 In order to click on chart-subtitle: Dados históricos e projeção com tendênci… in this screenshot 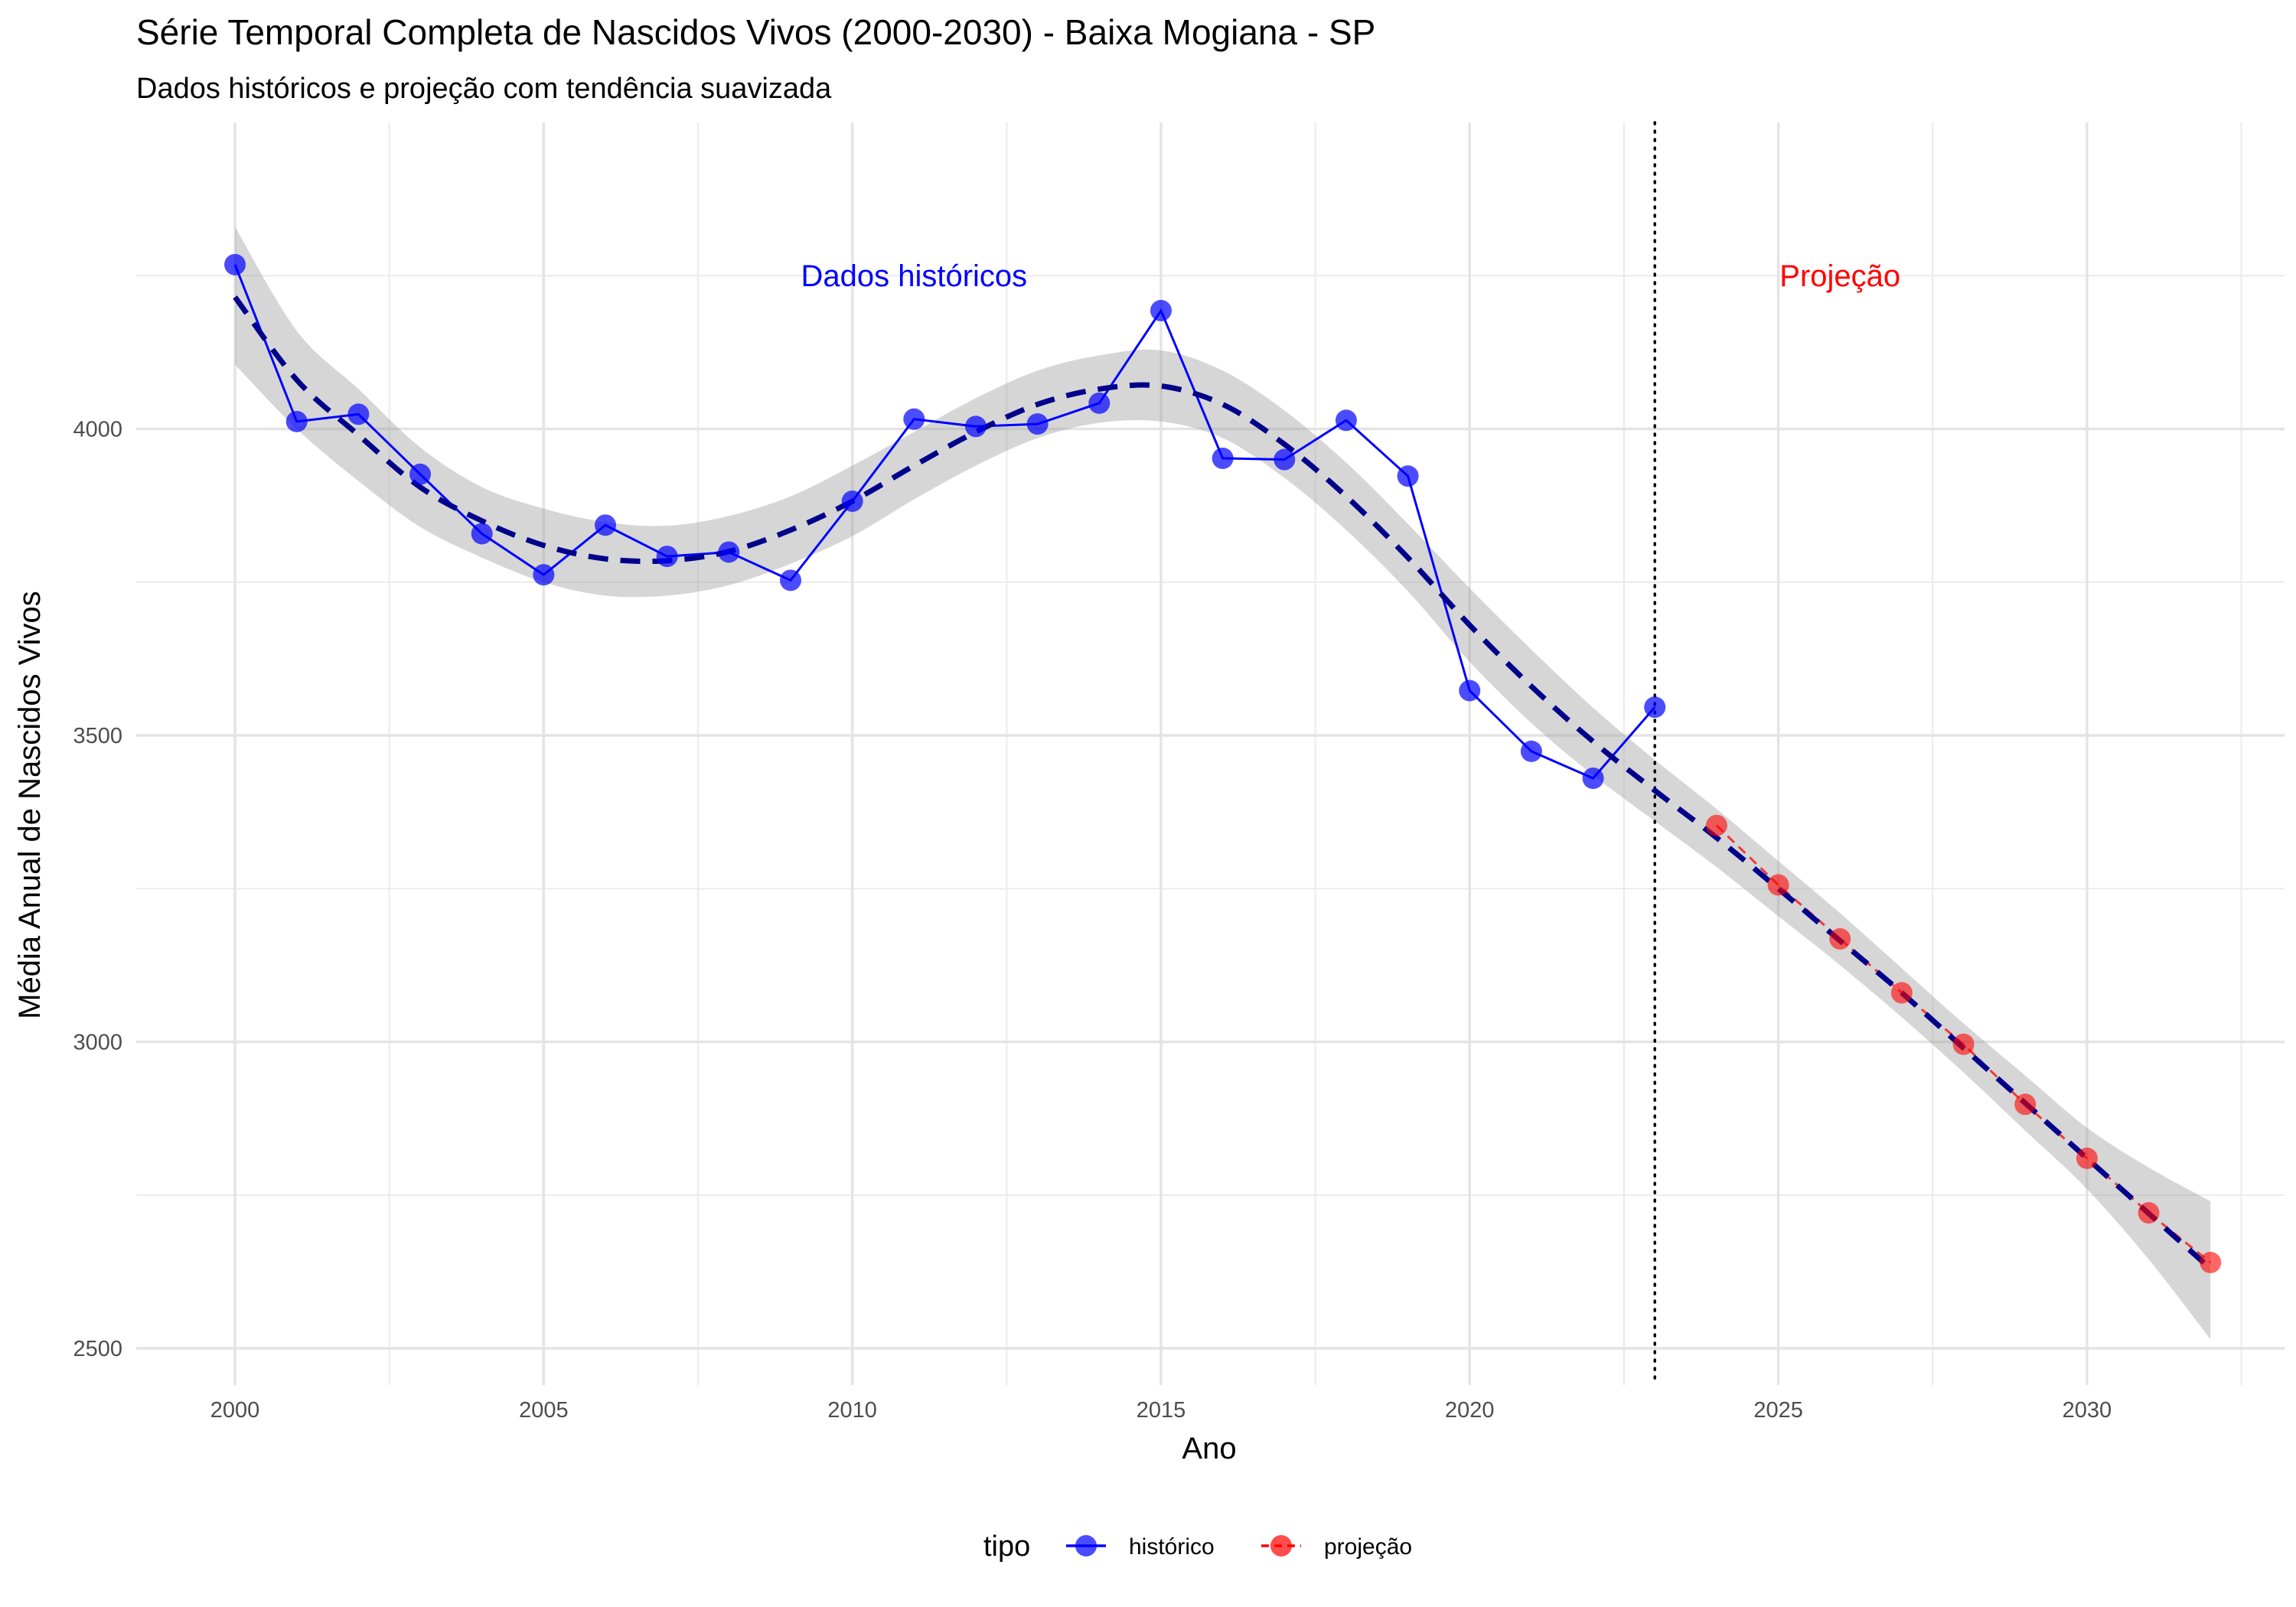, I will do `click(484, 89)`.